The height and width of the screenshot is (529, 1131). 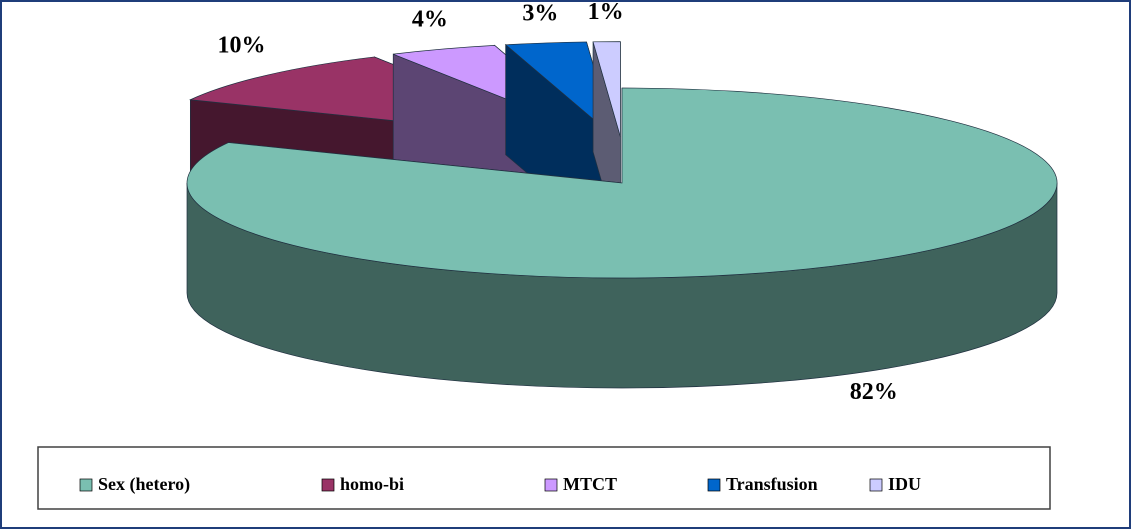 I want to click on legend-label: Transfusion, so click(x=772, y=484).